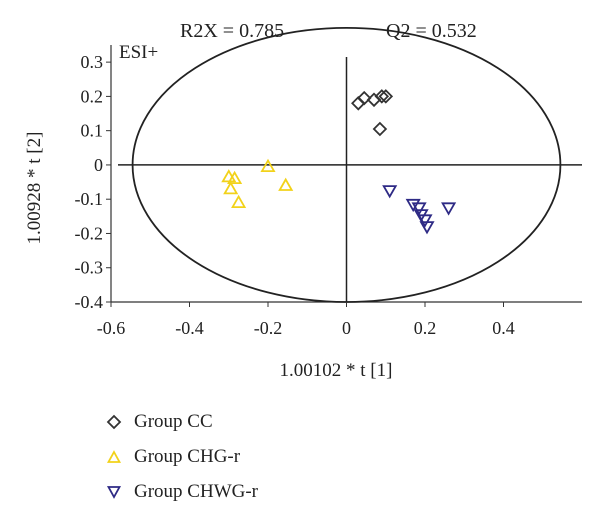 The image size is (600, 524). What do you see at coordinates (114, 456) in the screenshot?
I see `triangle-up-marker-icon` at bounding box center [114, 456].